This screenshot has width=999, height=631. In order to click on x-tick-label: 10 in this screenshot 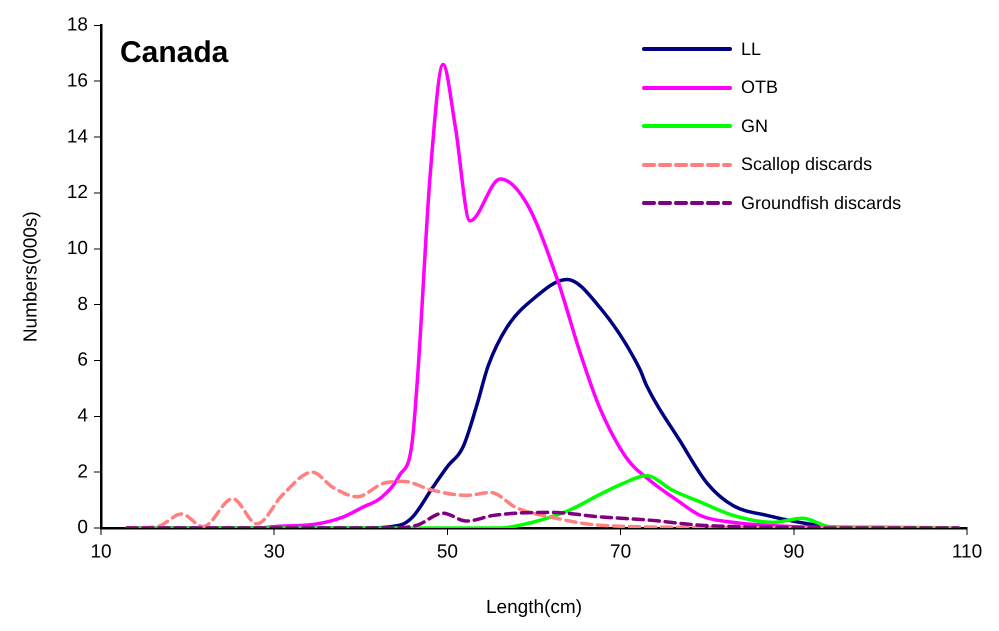, I will do `click(101, 552)`.